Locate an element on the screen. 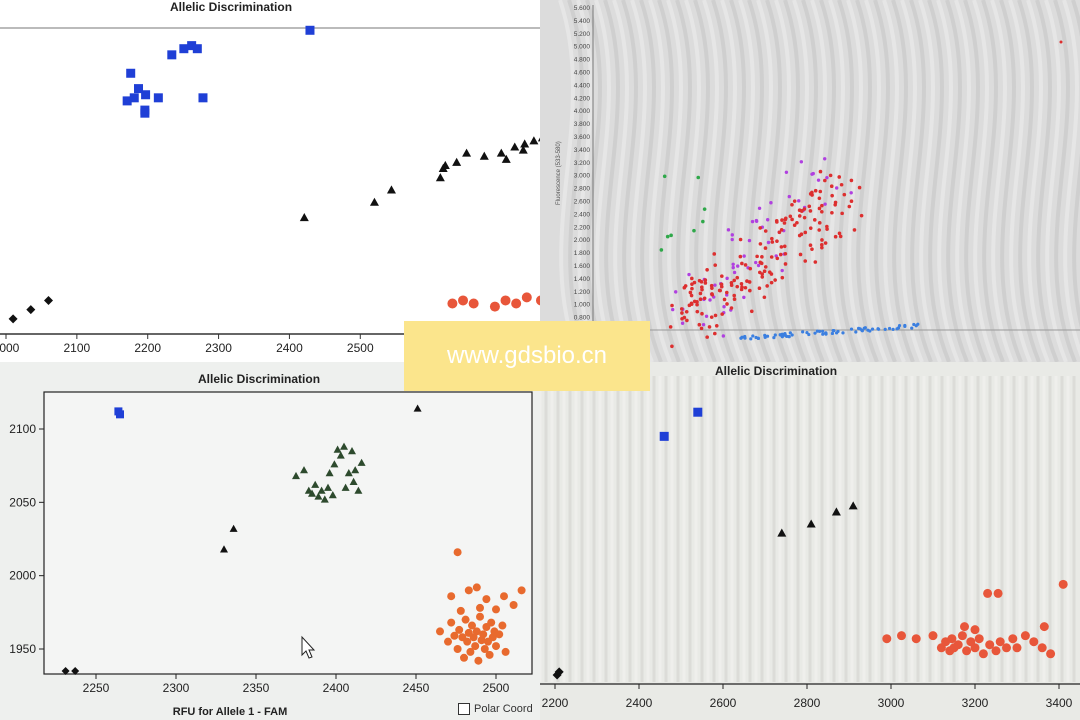  data-point-diamond is located at coordinates (65, 671).